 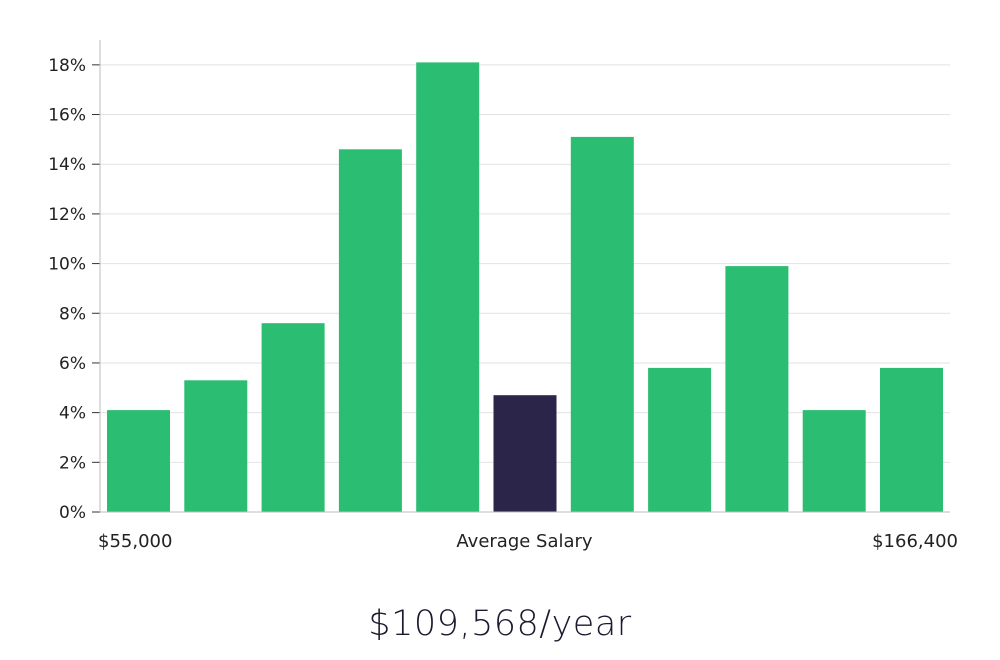 I want to click on y-tick-label: 16%, so click(x=67, y=116).